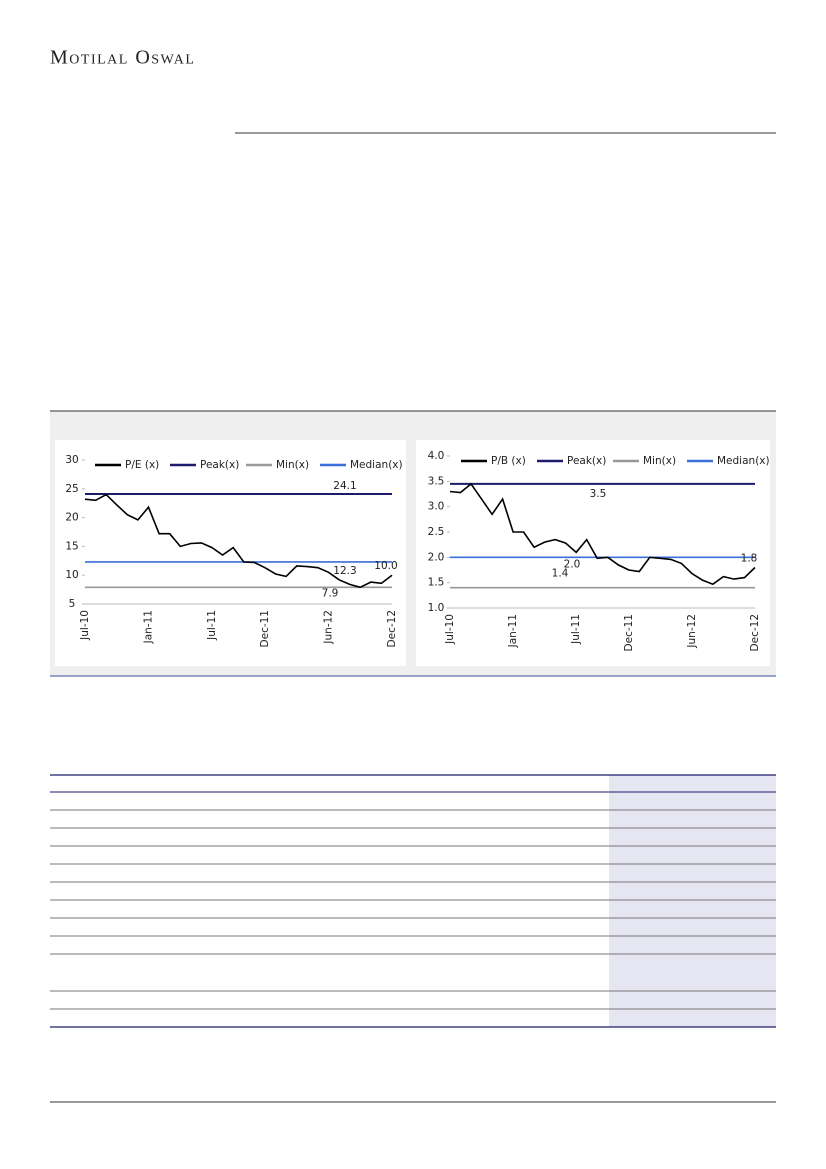  Describe the element at coordinates (71, 546) in the screenshot. I see `y-tick-label: 15` at that location.